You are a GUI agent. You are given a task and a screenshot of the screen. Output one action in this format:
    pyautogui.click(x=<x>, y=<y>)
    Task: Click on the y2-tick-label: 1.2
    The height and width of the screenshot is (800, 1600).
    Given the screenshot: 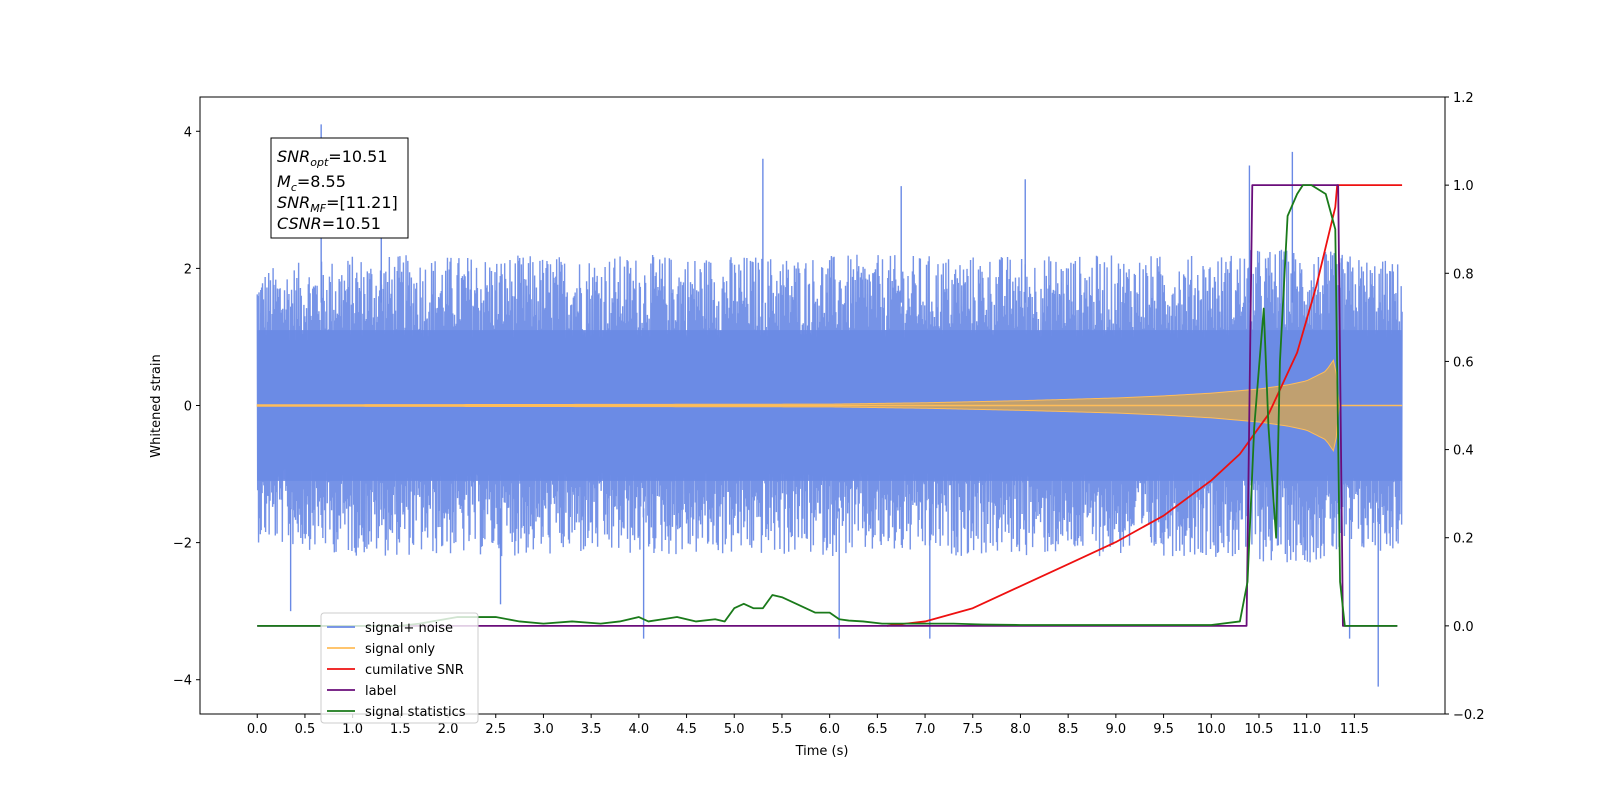 What is the action you would take?
    pyautogui.click(x=1463, y=98)
    